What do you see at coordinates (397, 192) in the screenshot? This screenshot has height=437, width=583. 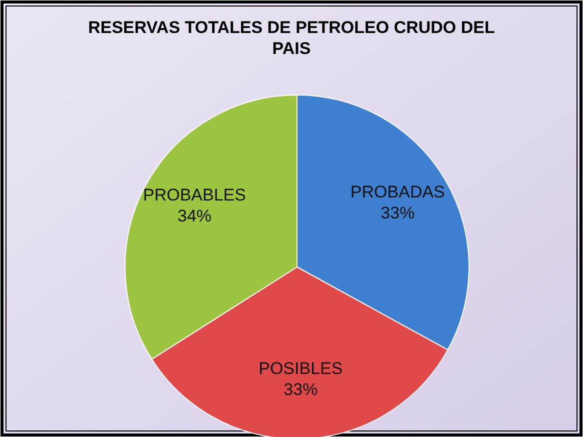 I see `slice-label: PROBADAS` at bounding box center [397, 192].